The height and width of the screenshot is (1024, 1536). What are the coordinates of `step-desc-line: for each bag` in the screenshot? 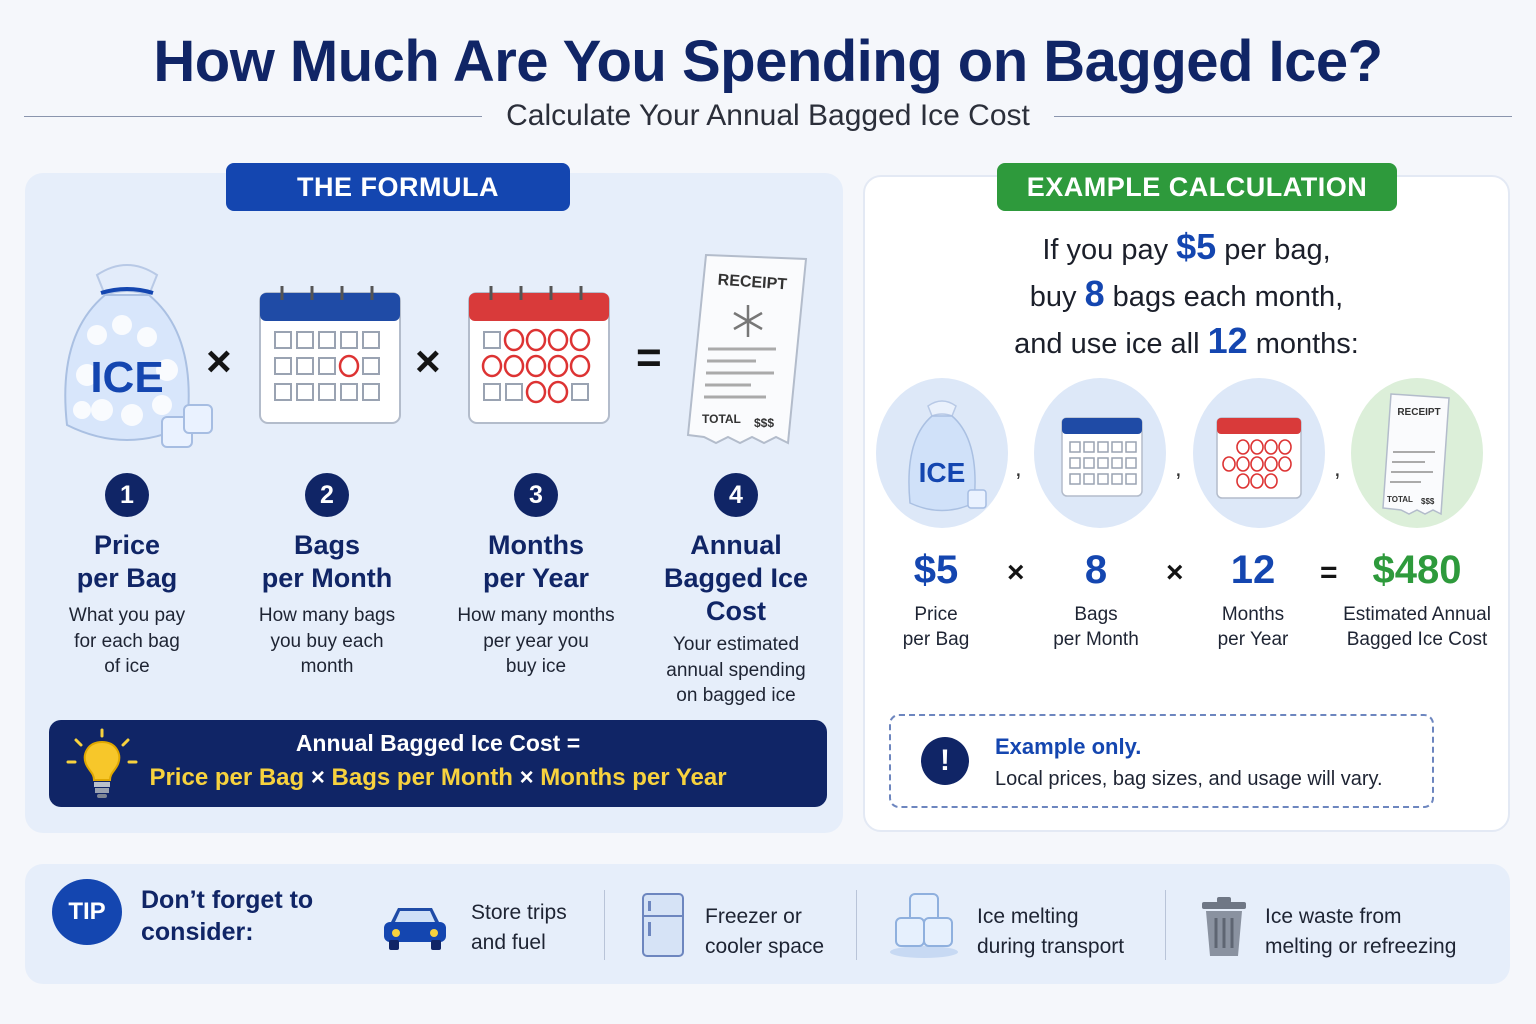 It's located at (127, 641).